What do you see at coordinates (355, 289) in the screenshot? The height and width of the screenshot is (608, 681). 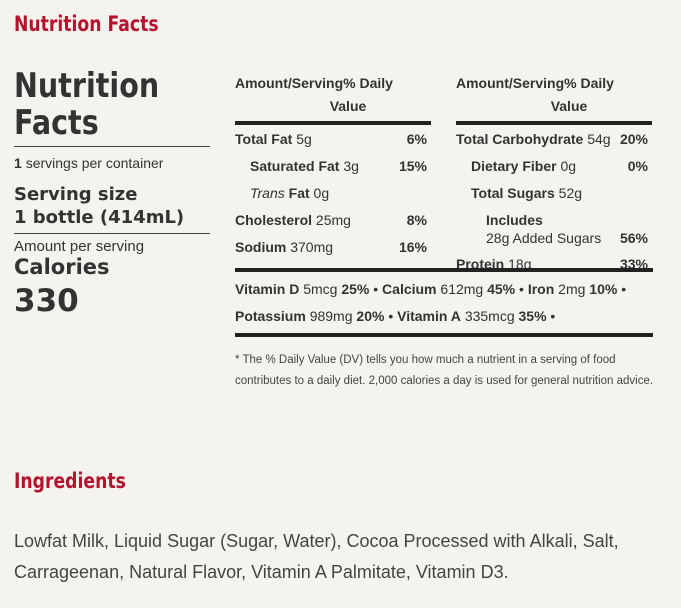 I see `vitamin-dv: 25%` at bounding box center [355, 289].